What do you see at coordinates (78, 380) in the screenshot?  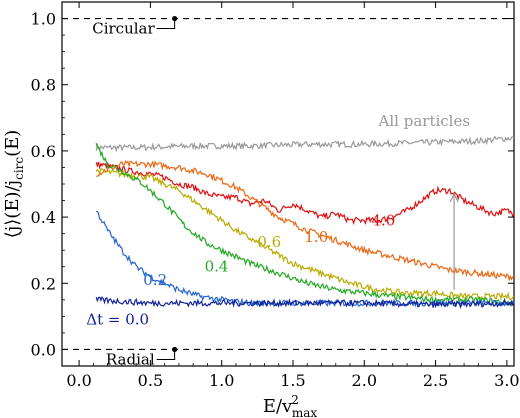 I see `x-tick-label: 0.0` at bounding box center [78, 380].